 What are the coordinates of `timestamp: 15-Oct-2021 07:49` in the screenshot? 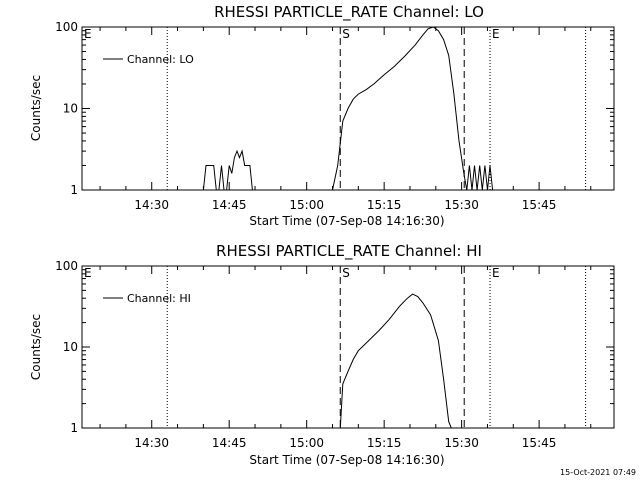 It's located at (598, 472).